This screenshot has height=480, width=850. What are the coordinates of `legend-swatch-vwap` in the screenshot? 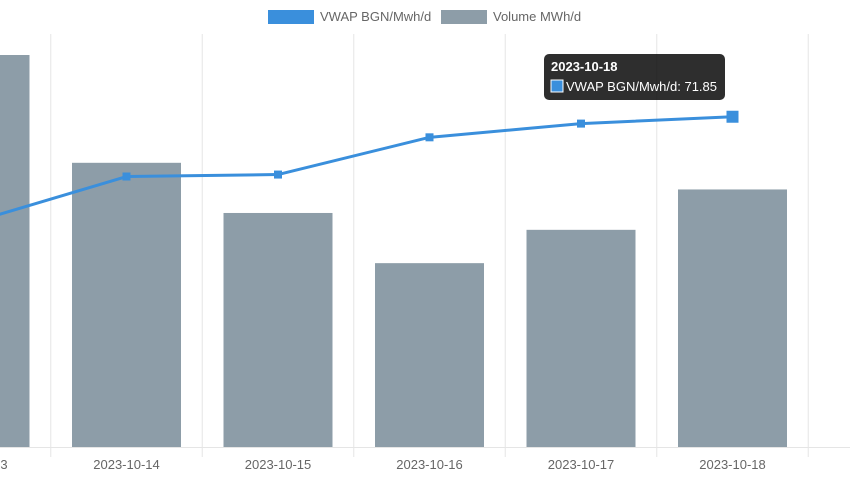 It's located at (291, 17).